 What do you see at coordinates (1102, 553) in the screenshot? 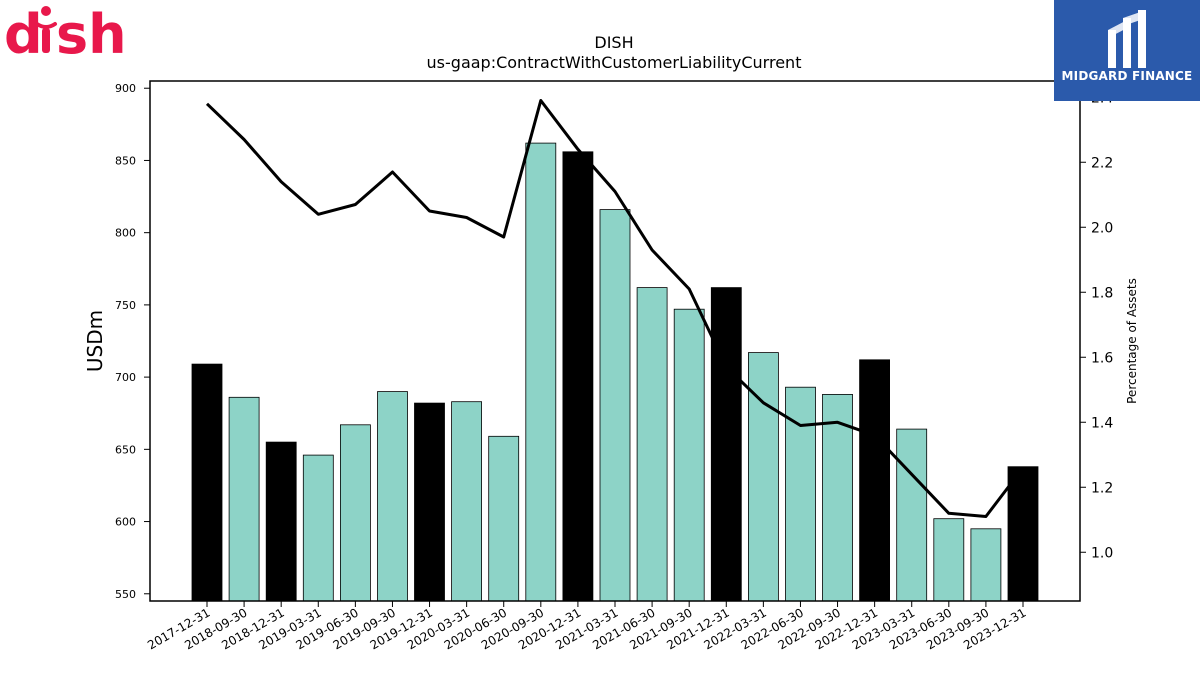
I see `y2-tick-label: 1.0` at bounding box center [1102, 553].